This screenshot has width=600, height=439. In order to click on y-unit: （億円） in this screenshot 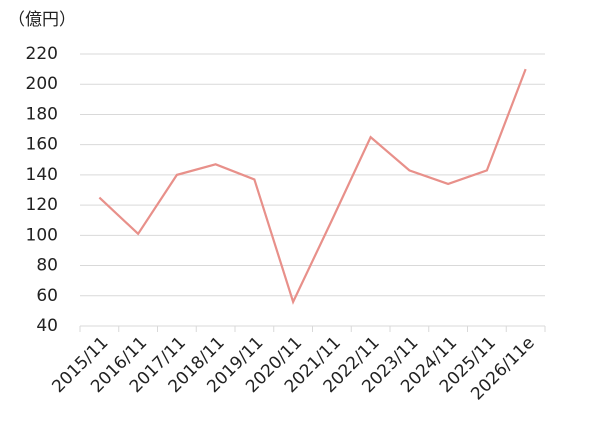, I will do `click(42, 20)`.